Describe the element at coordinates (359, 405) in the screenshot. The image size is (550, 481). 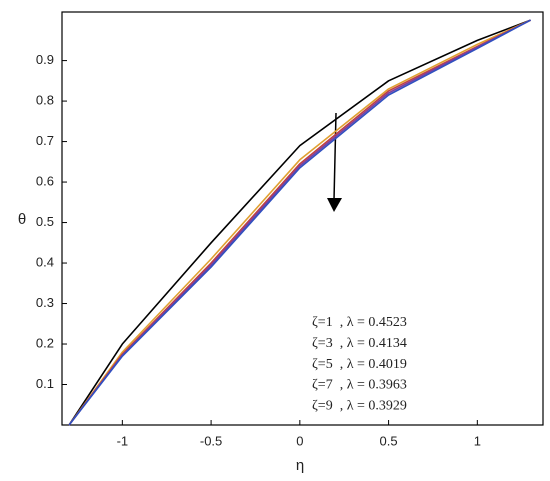
I see `legend-entry: ζ=9 , λ = 0.3929` at that location.